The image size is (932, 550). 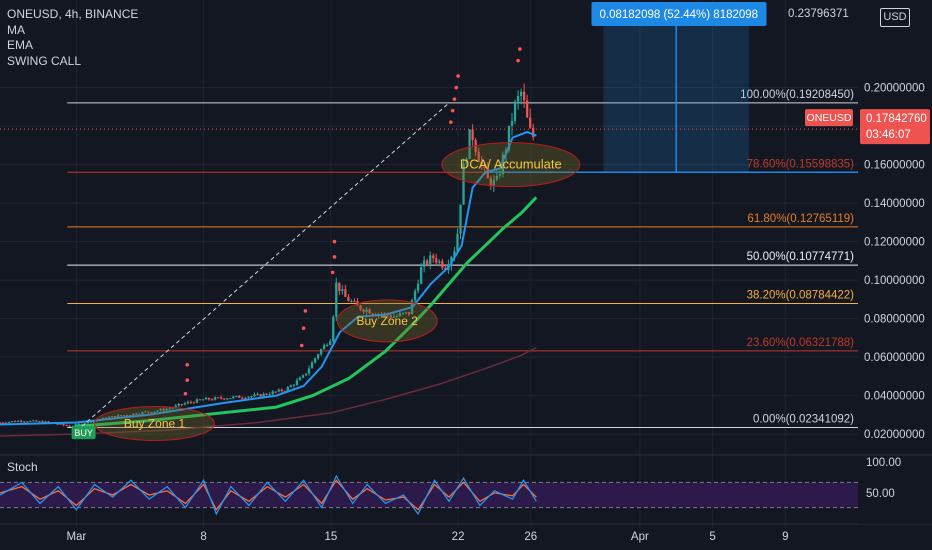 What do you see at coordinates (73, 14) in the screenshot?
I see `symbol-line: ONEUSD, 4h, BINANCE` at bounding box center [73, 14].